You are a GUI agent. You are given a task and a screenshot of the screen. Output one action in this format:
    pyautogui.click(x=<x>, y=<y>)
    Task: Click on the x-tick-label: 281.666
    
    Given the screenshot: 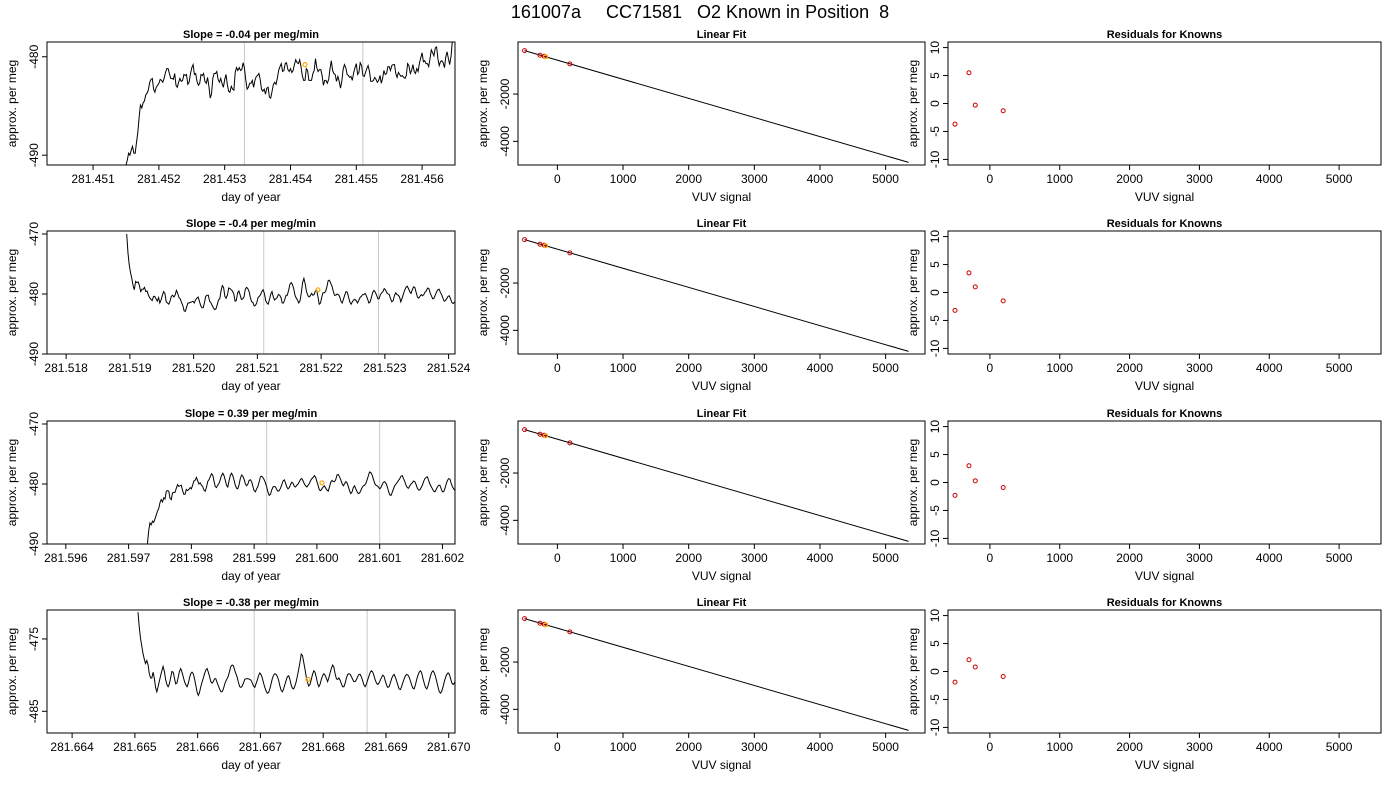 What is the action you would take?
    pyautogui.click(x=198, y=747)
    